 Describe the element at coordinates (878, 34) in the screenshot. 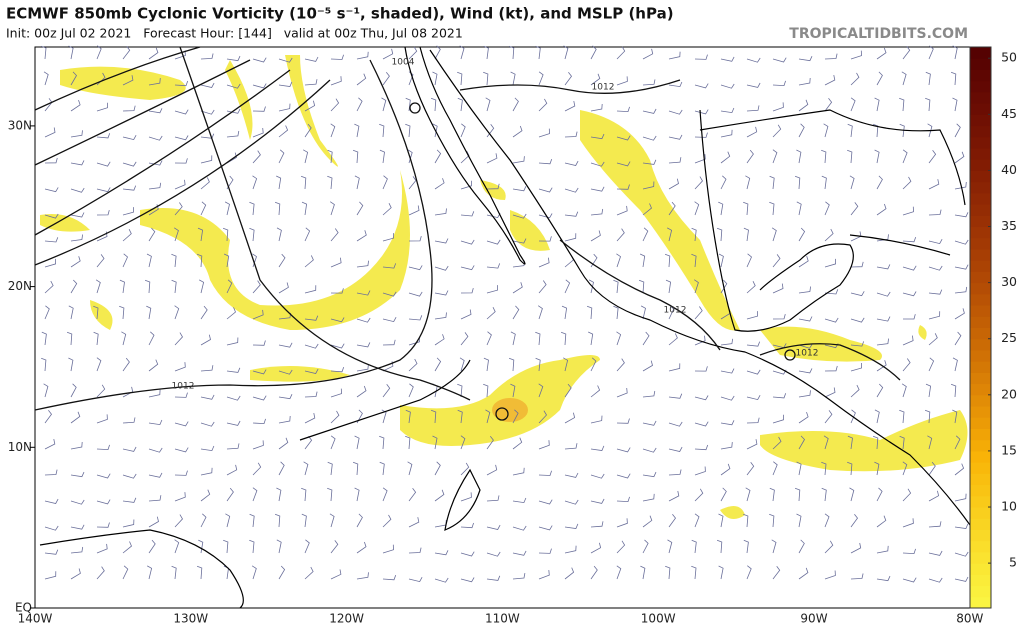

I see `credit: TROPICALTIDBITS.COM` at that location.